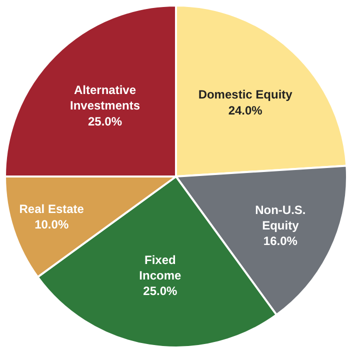  What do you see at coordinates (51, 209) in the screenshot?
I see `slice-label: Real Estate` at bounding box center [51, 209].